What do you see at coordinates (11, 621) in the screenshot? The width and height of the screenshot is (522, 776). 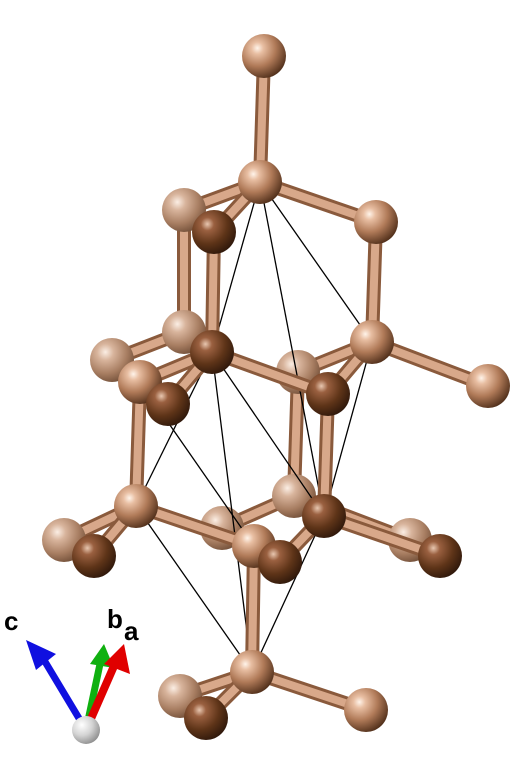 I see `c-axis-label: c` at bounding box center [11, 621].